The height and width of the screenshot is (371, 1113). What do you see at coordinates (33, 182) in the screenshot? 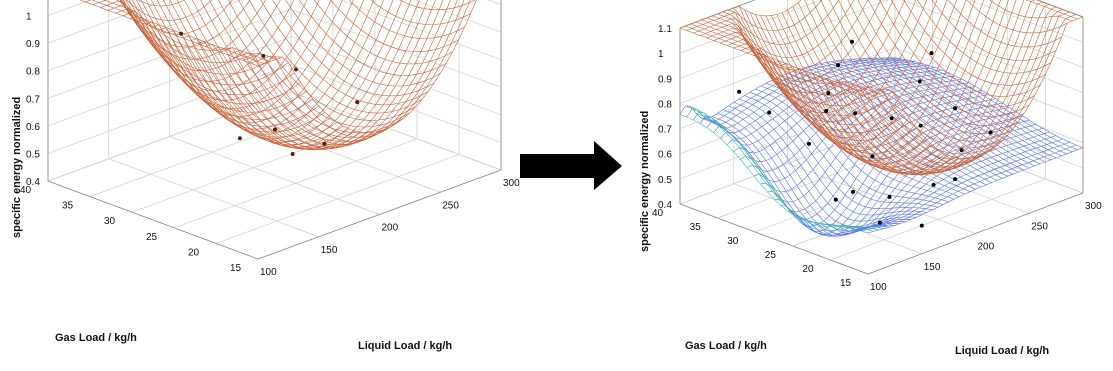
I see `z-tick-label: 0.4` at bounding box center [33, 182].